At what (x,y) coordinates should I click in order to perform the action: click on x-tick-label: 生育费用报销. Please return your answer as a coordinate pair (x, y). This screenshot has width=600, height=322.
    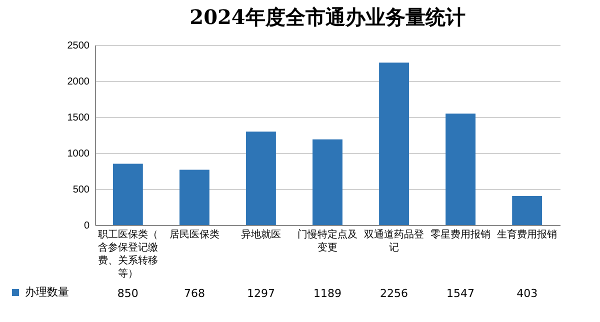
    Looking at the image, I should click on (527, 234).